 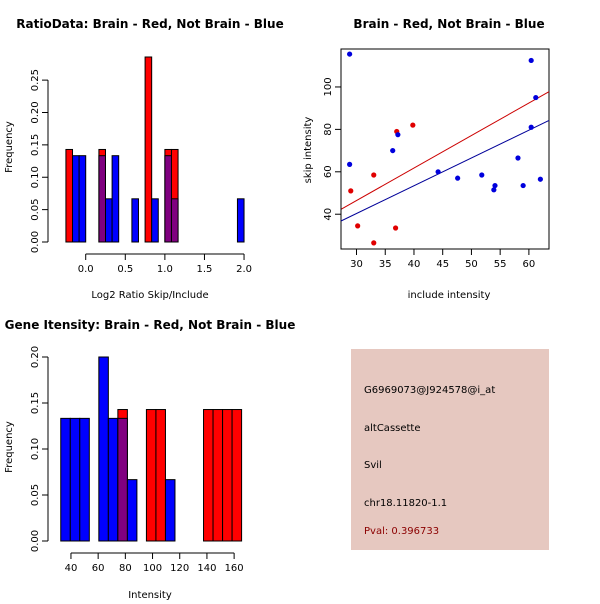 I want to click on scatter-x-tick-label: 30, so click(x=356, y=264).